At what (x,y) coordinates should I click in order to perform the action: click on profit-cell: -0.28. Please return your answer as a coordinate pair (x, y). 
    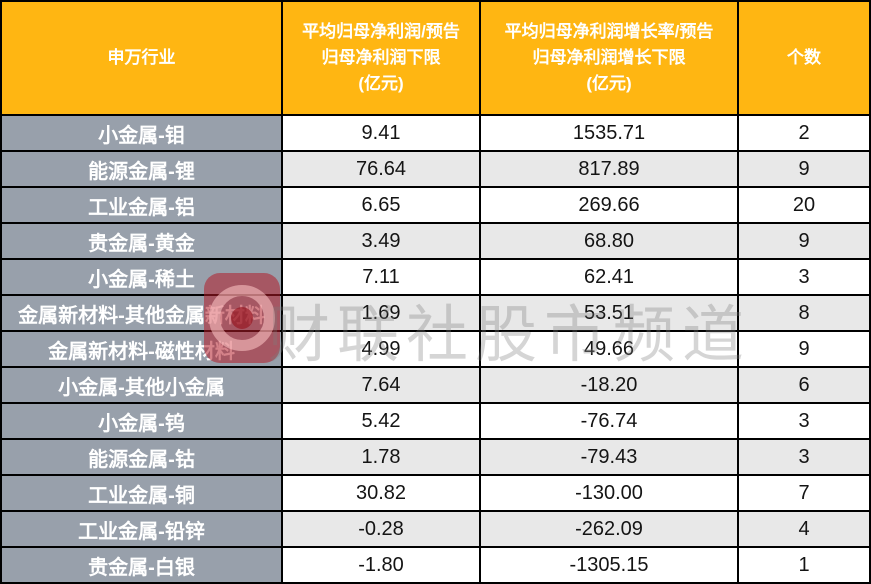
    Looking at the image, I should click on (381, 529).